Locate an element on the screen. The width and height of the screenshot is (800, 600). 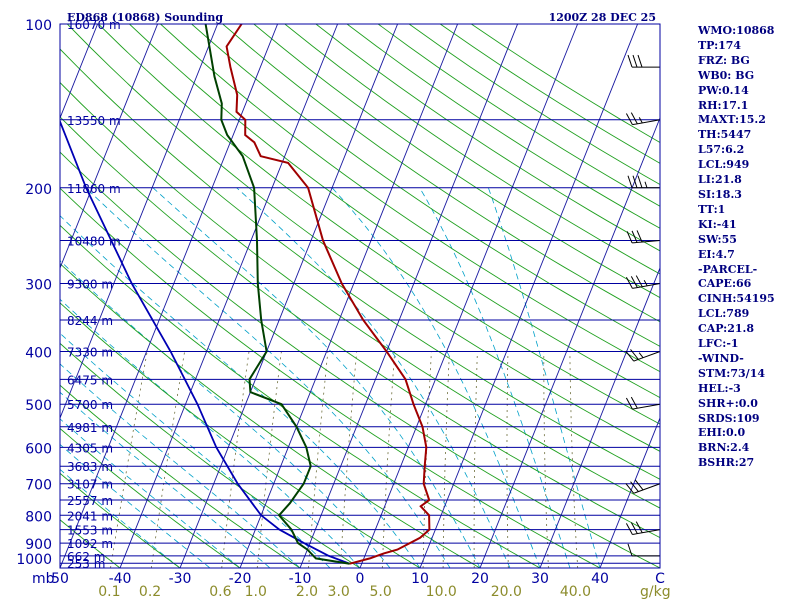
height-label: 9300 m is located at coordinates (90, 285).